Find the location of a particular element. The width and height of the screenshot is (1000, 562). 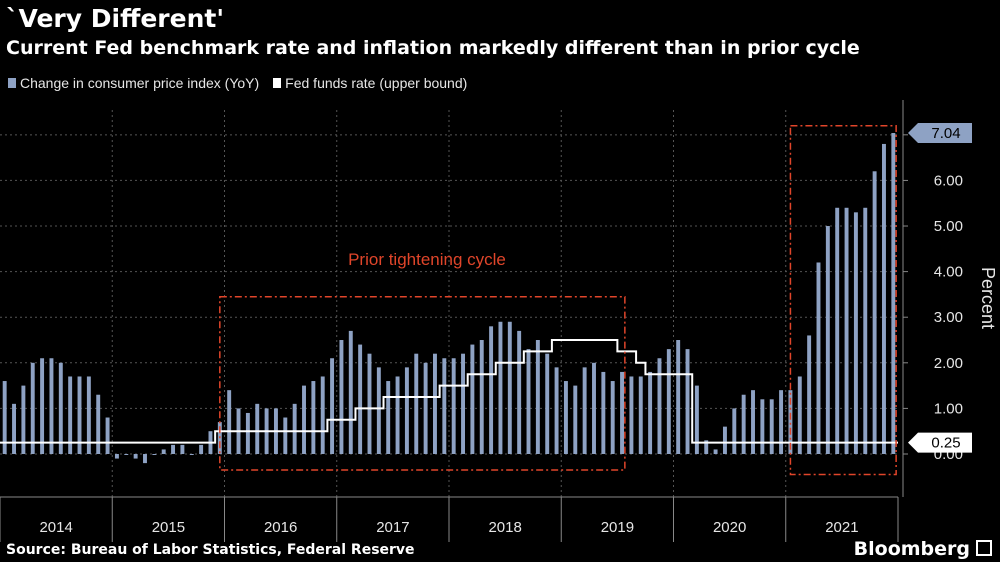

end-label-fed: 0.25 is located at coordinates (945, 443).